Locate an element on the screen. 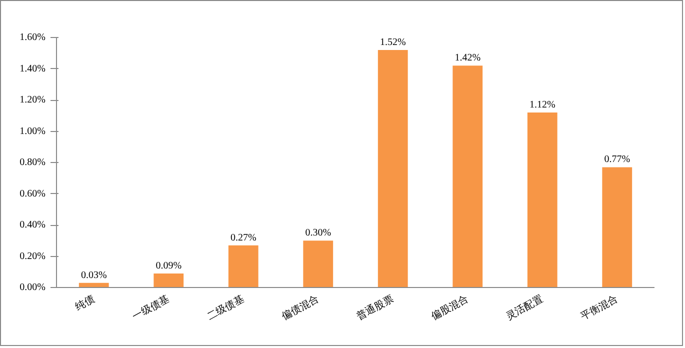 Image resolution: width=685 pixels, height=348 pixels. y-tick-label: 0.40% is located at coordinates (33, 225).